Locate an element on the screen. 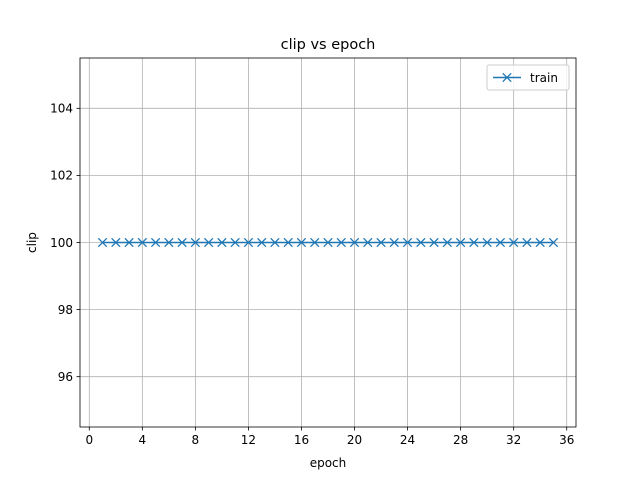 The width and height of the screenshot is (640, 480). series-layer is located at coordinates (328, 242).